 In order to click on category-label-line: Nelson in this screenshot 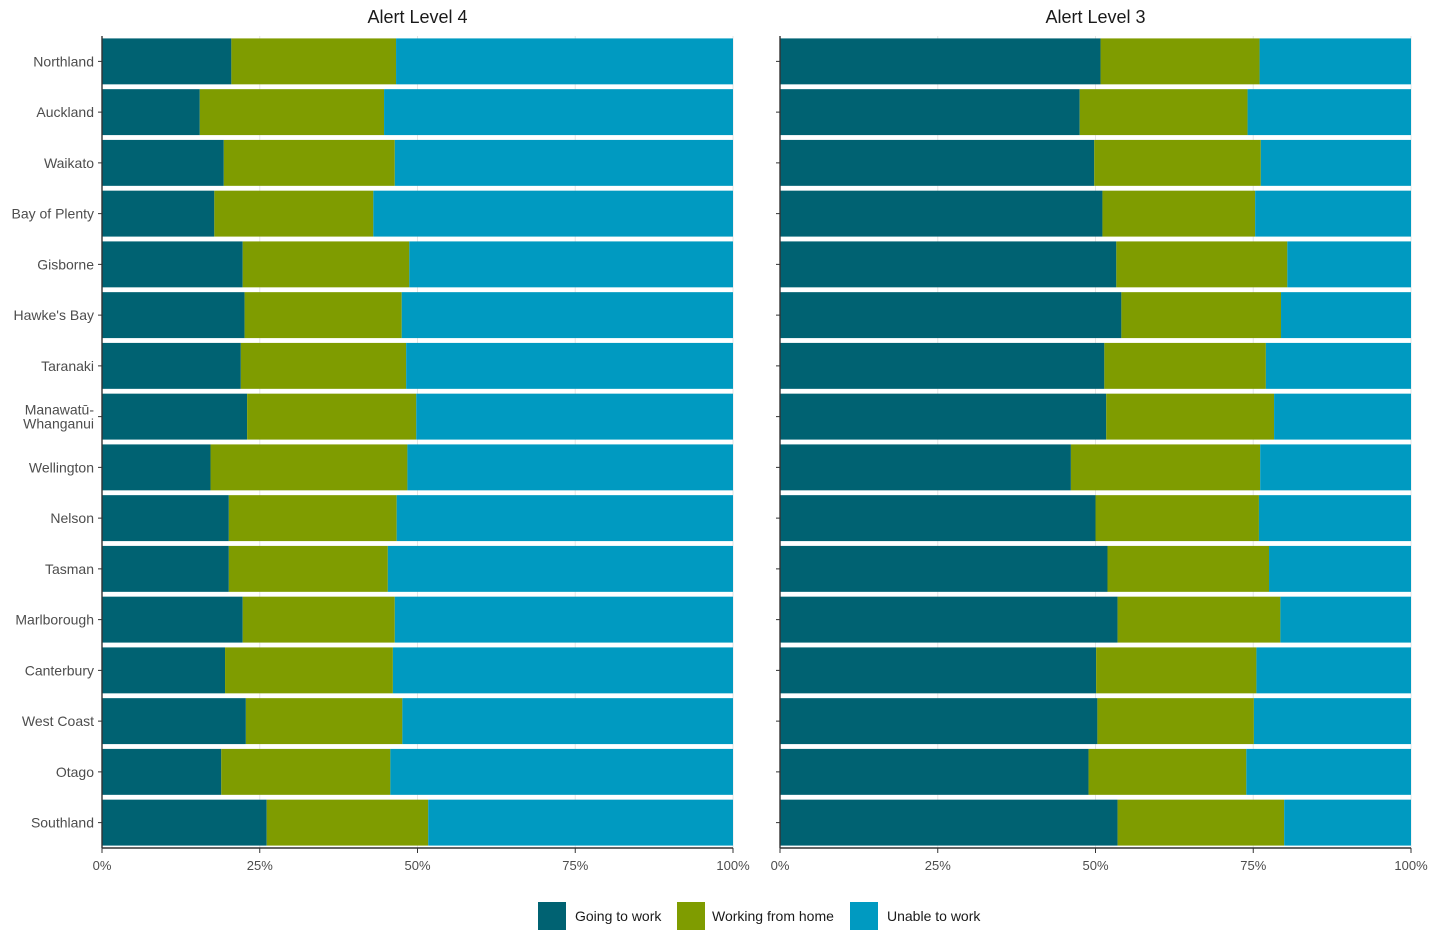, I will do `click(72, 518)`.